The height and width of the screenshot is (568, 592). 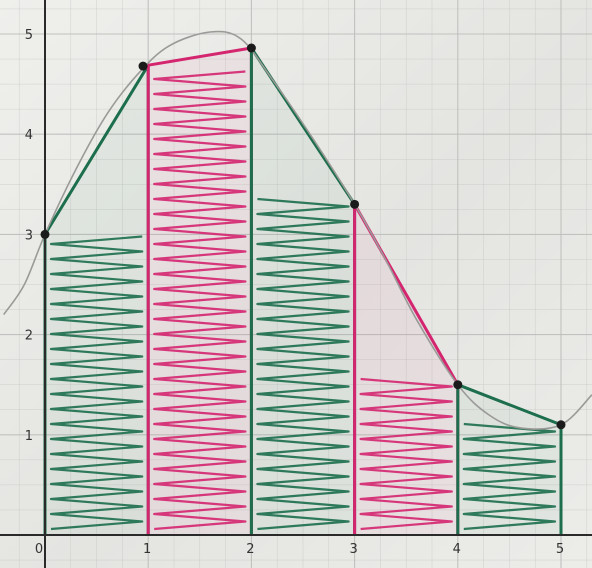 I want to click on x-tick-label: 0, so click(x=39, y=549).